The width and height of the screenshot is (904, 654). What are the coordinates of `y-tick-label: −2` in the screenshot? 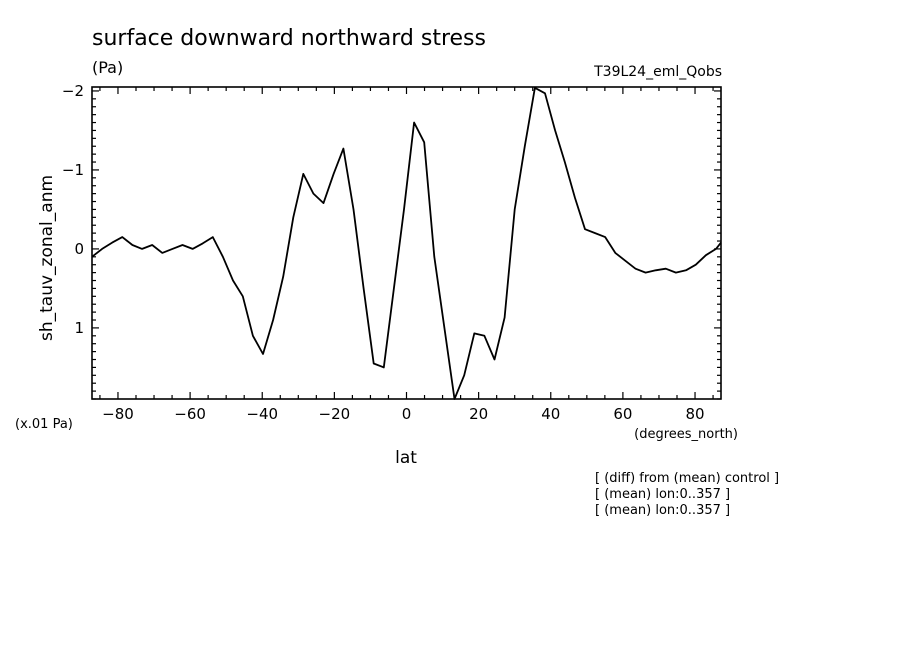 It's located at (73, 91).